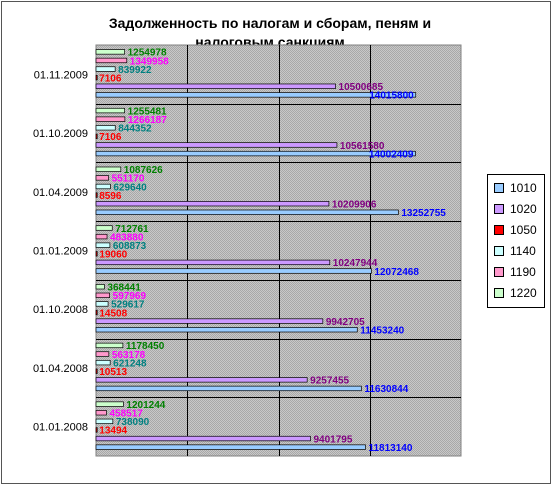 Image resolution: width=554 pixels, height=487 pixels. Describe the element at coordinates (128, 305) in the screenshot. I see `data-label-1140: 529617` at that location.